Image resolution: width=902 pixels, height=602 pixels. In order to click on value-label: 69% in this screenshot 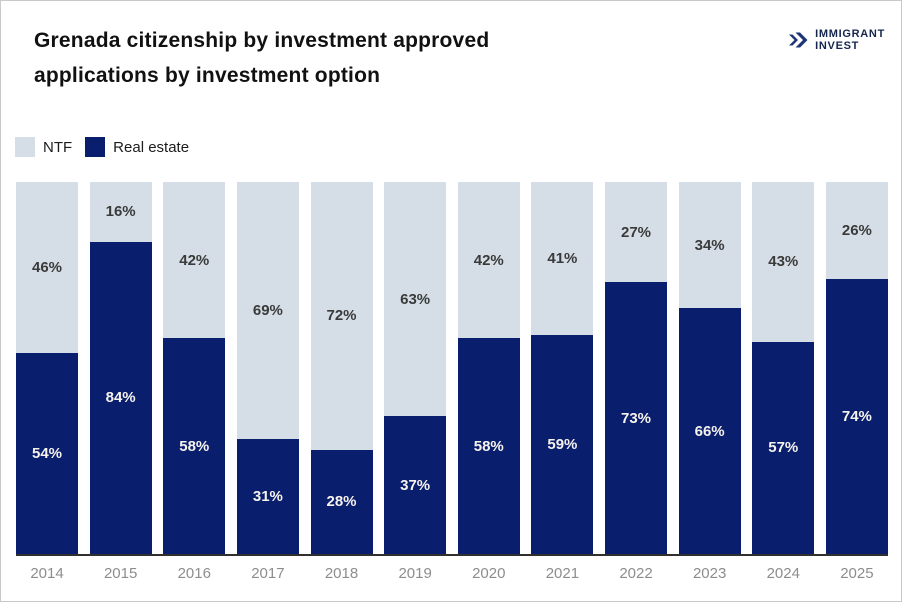, I will do `click(267, 310)`.